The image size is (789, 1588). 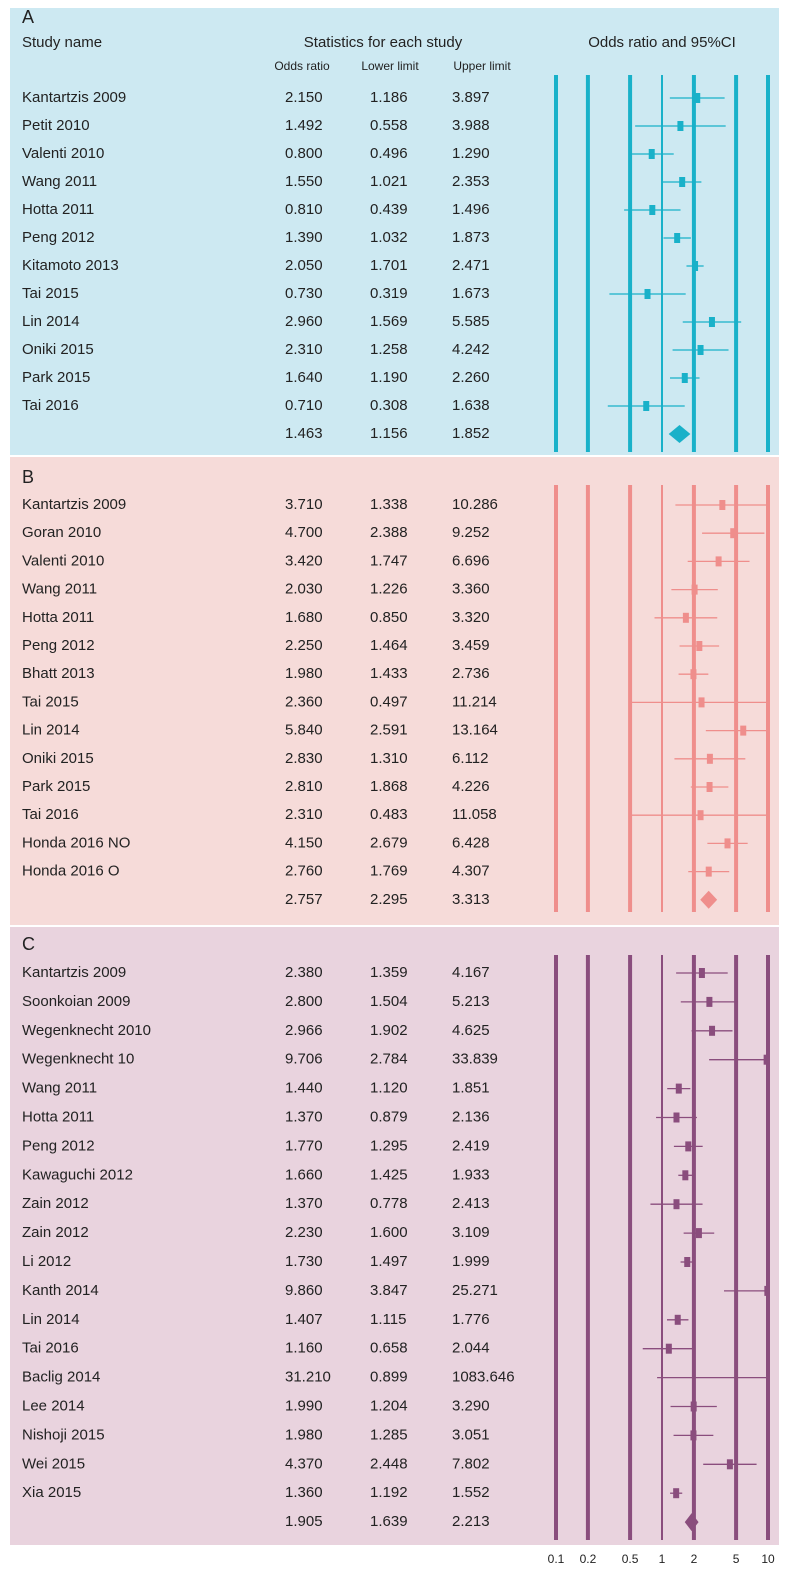 I want to click on upper-limit: 2.213, so click(x=471, y=1521).